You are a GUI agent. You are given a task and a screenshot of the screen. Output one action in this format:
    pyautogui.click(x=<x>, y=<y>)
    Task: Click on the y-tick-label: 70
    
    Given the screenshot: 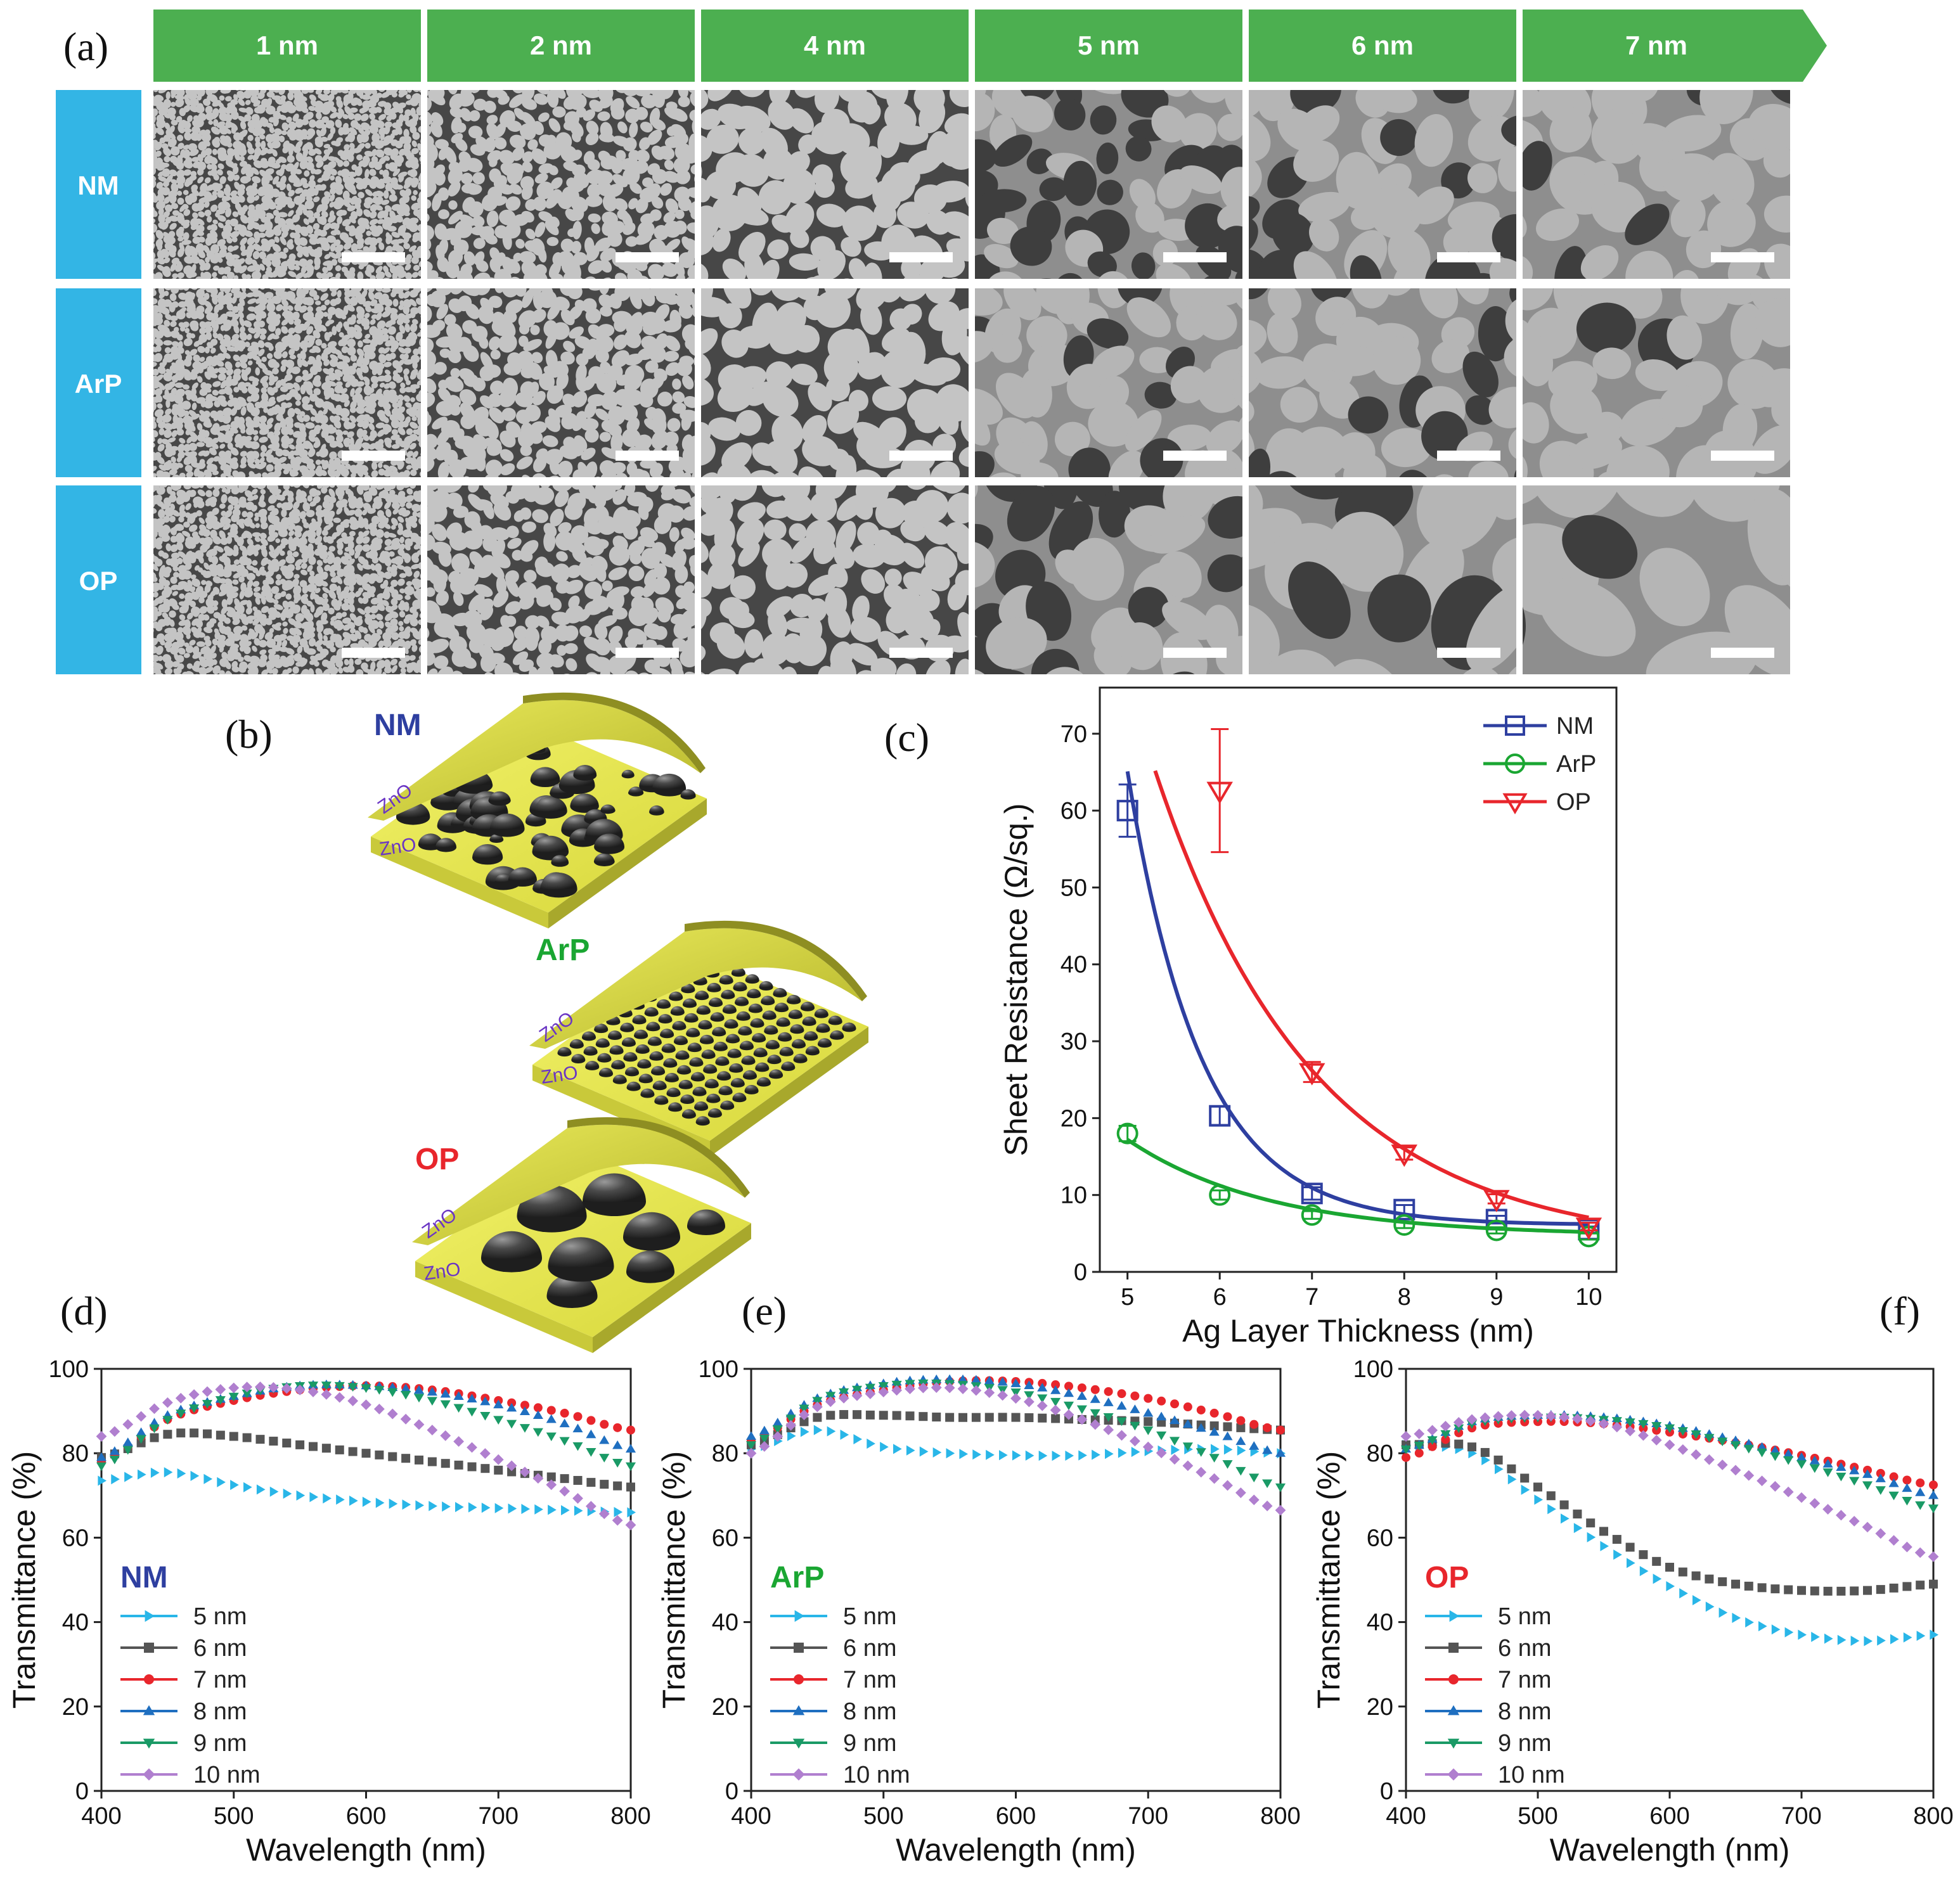 What is the action you would take?
    pyautogui.click(x=1074, y=735)
    